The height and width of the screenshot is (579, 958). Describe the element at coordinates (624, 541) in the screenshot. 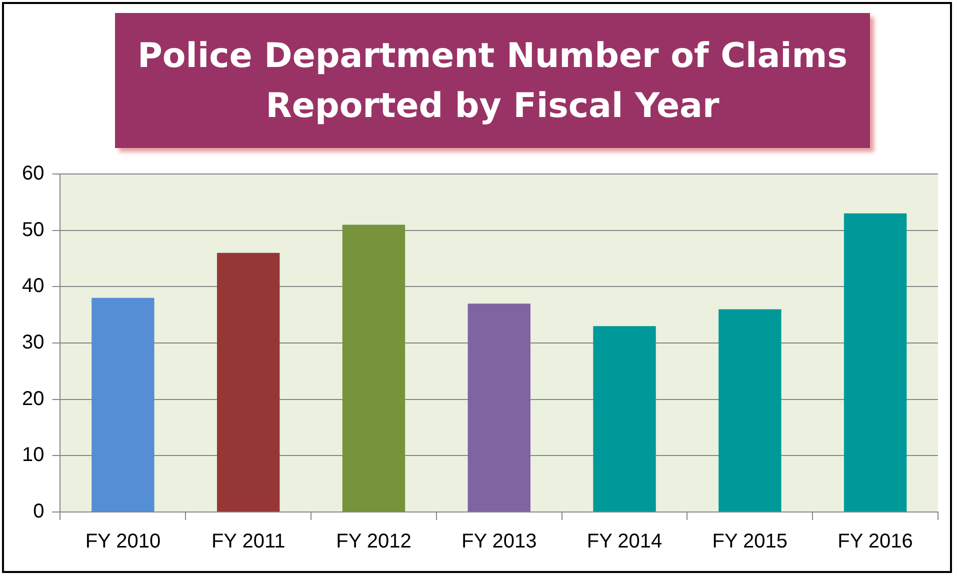

I see `x-tick-label: FY 2014` at that location.